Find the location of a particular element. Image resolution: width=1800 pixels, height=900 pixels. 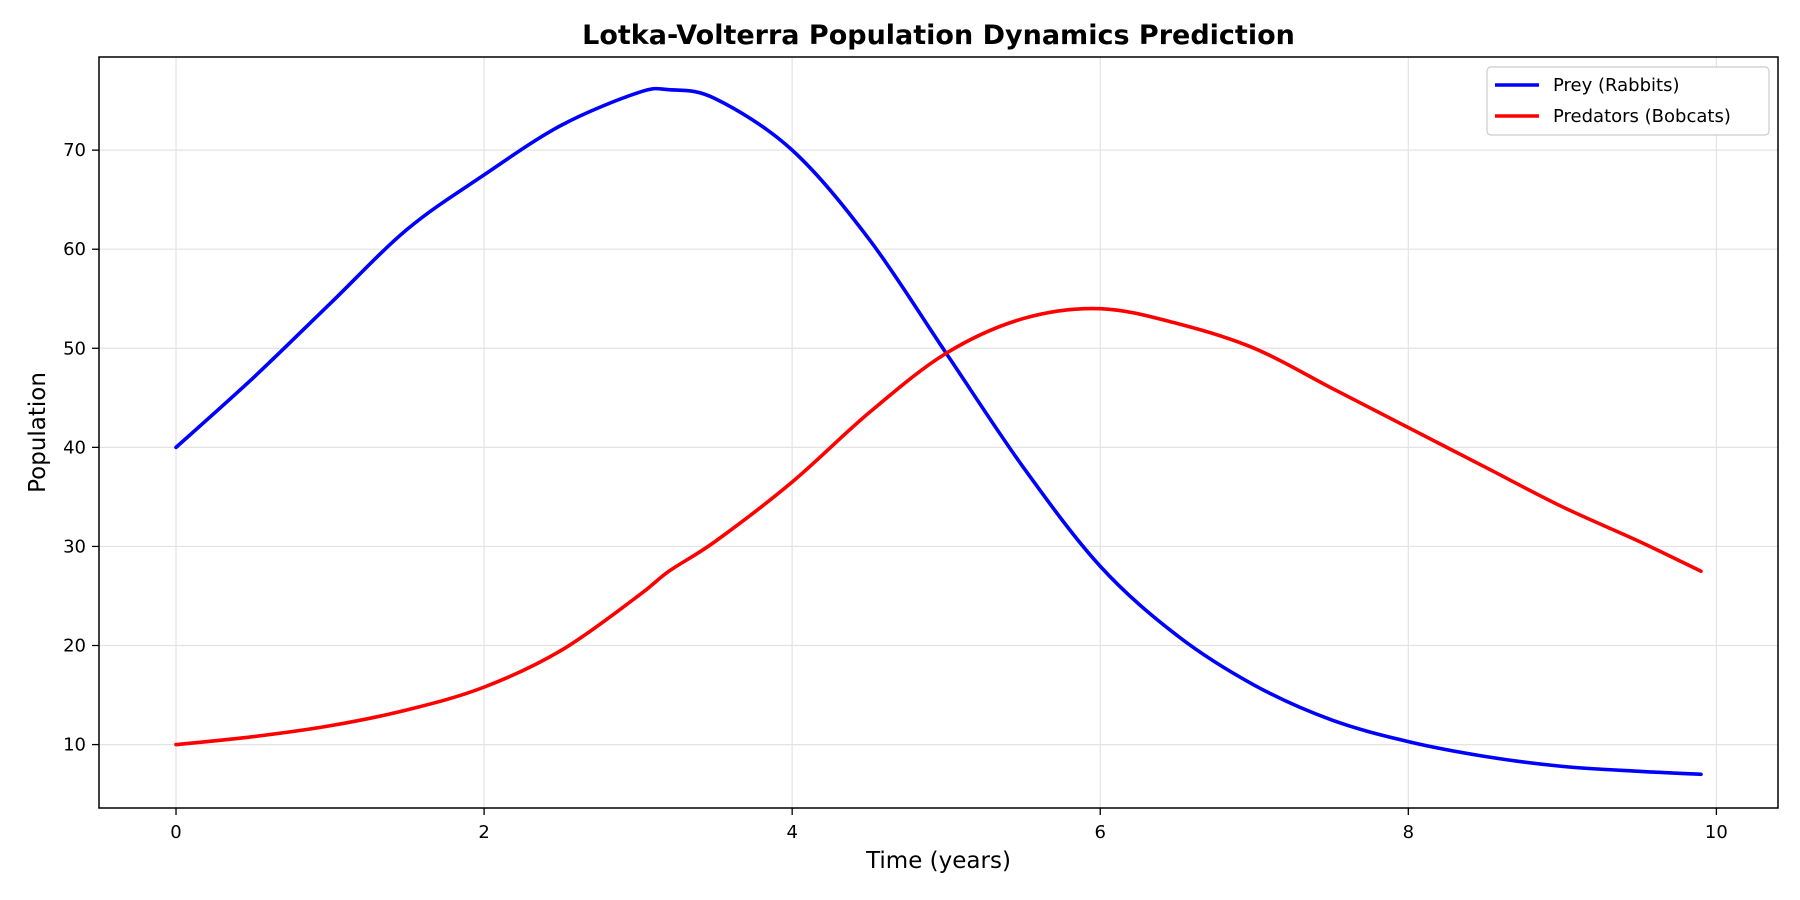

y-axis-label: Population is located at coordinates (38, 432).